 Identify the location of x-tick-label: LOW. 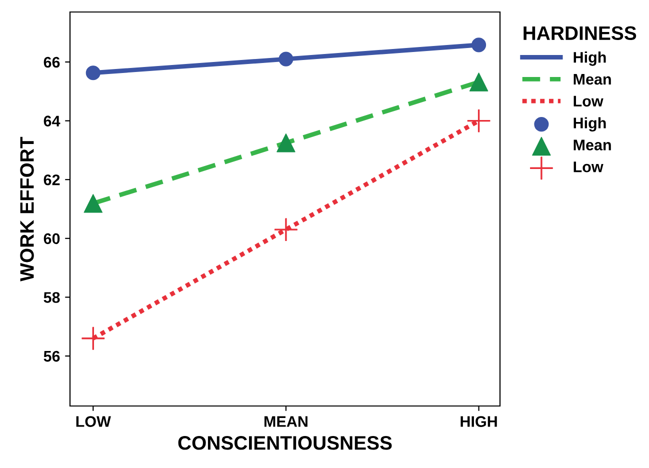
(93, 421).